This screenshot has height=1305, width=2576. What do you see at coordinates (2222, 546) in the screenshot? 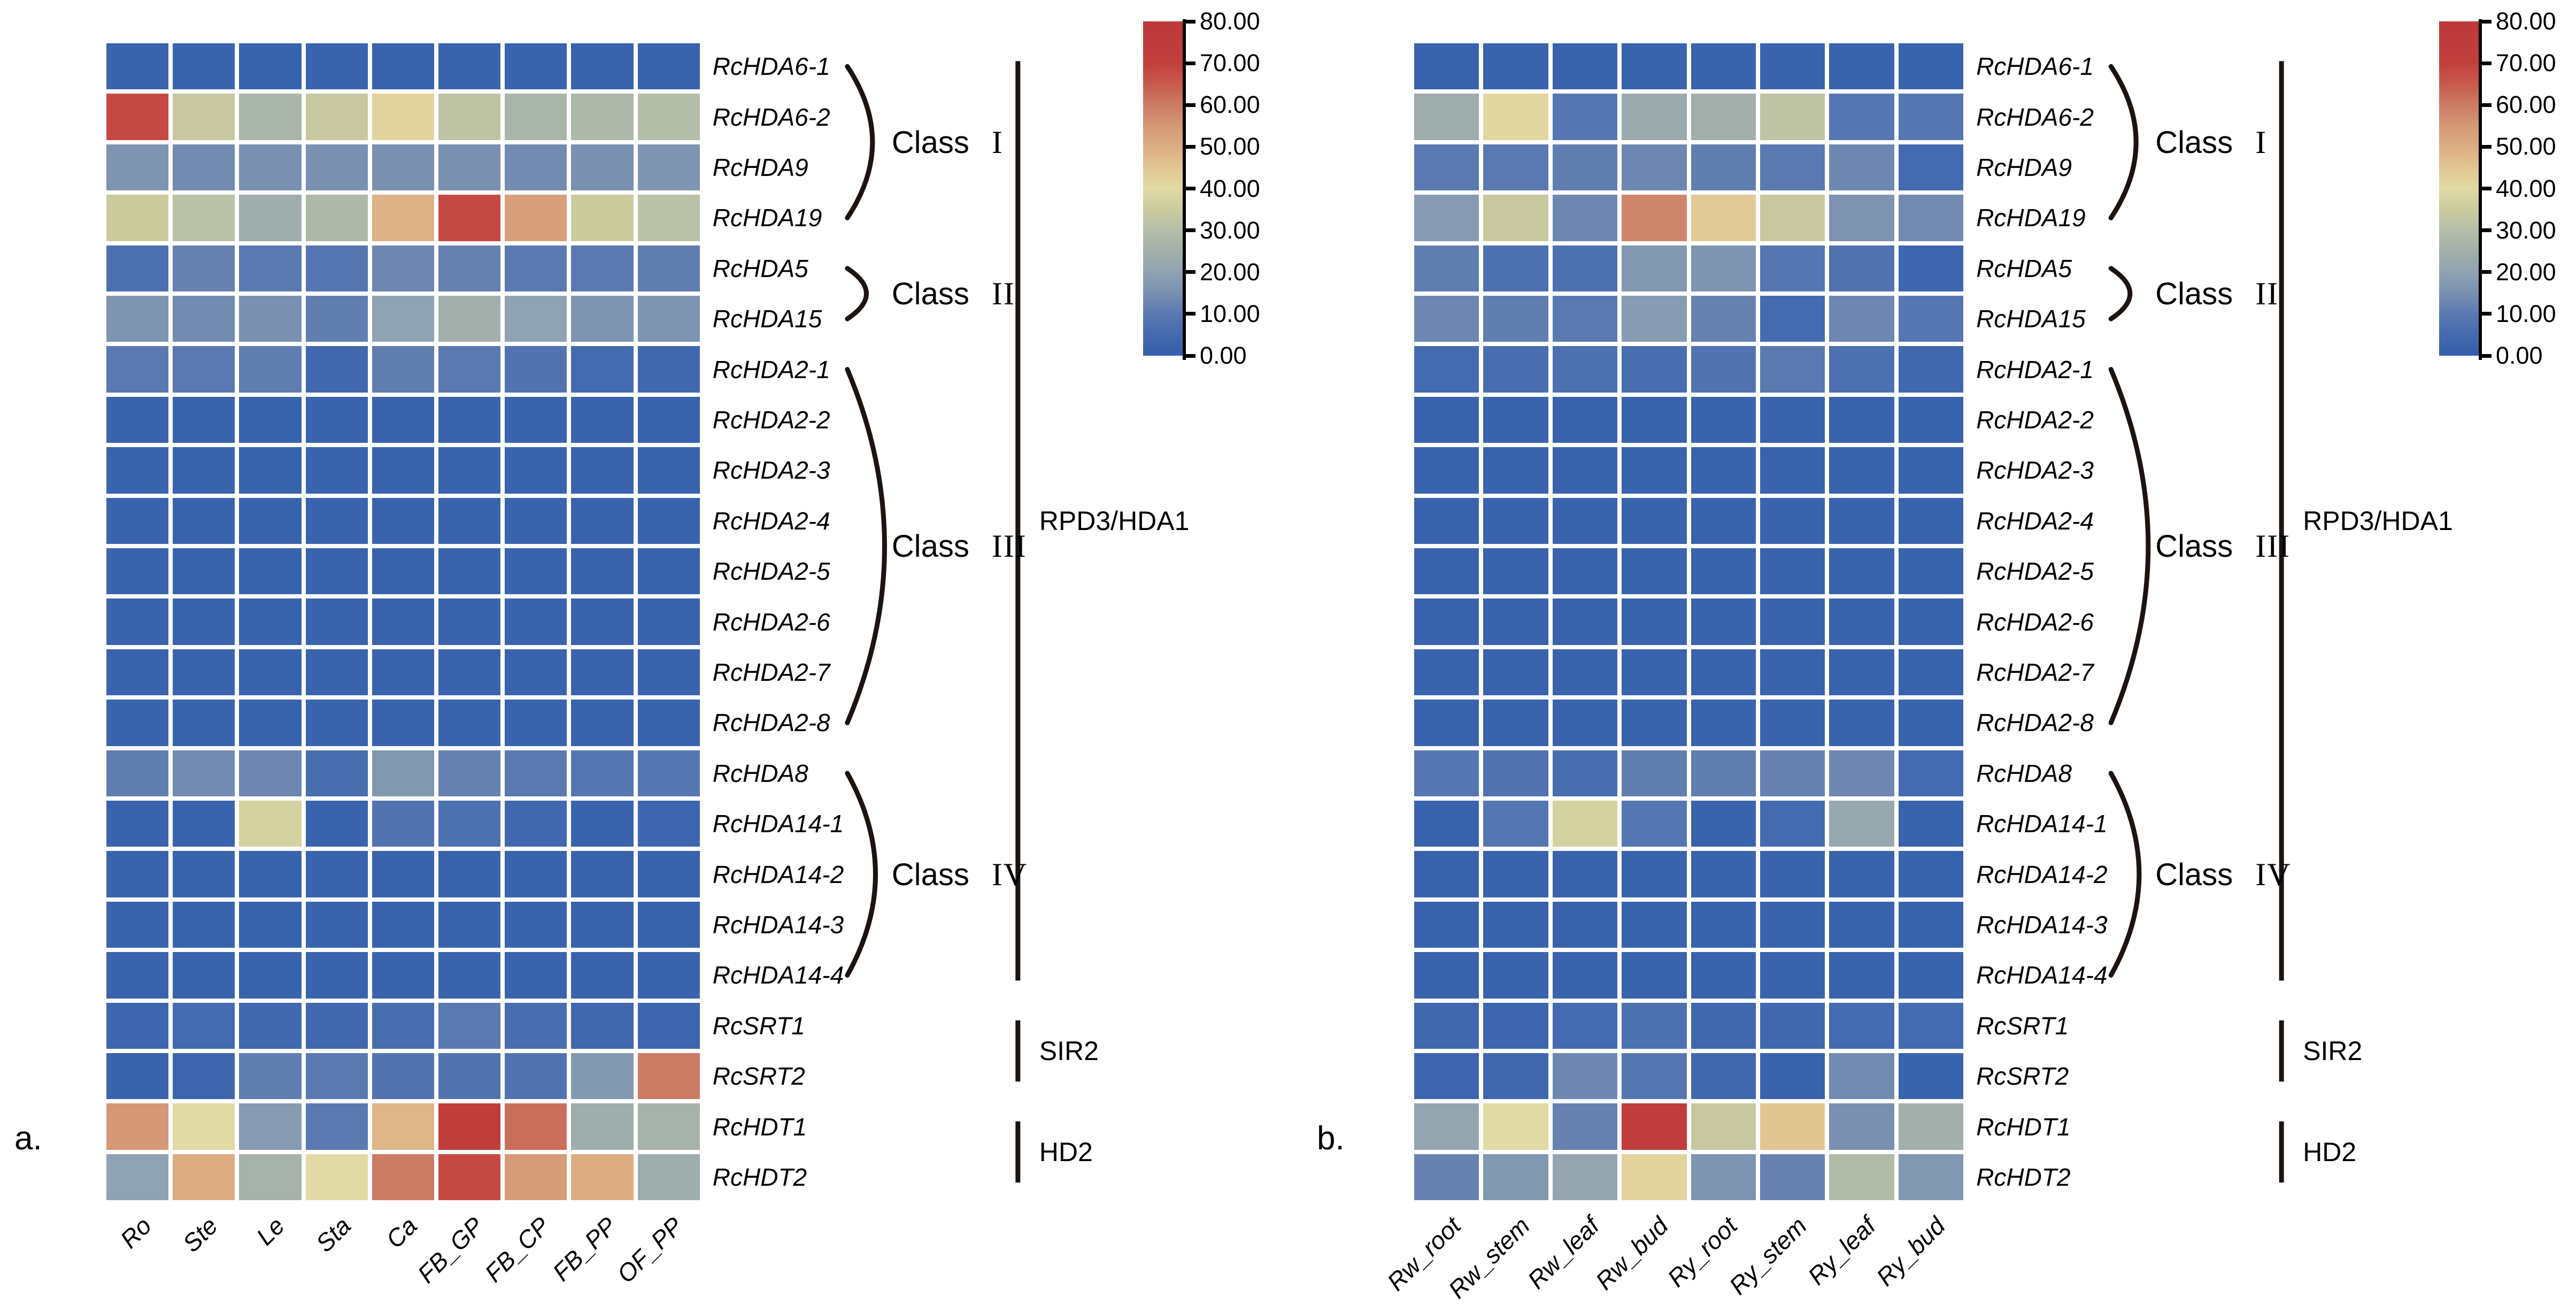
I see `class-label: Class III` at bounding box center [2222, 546].